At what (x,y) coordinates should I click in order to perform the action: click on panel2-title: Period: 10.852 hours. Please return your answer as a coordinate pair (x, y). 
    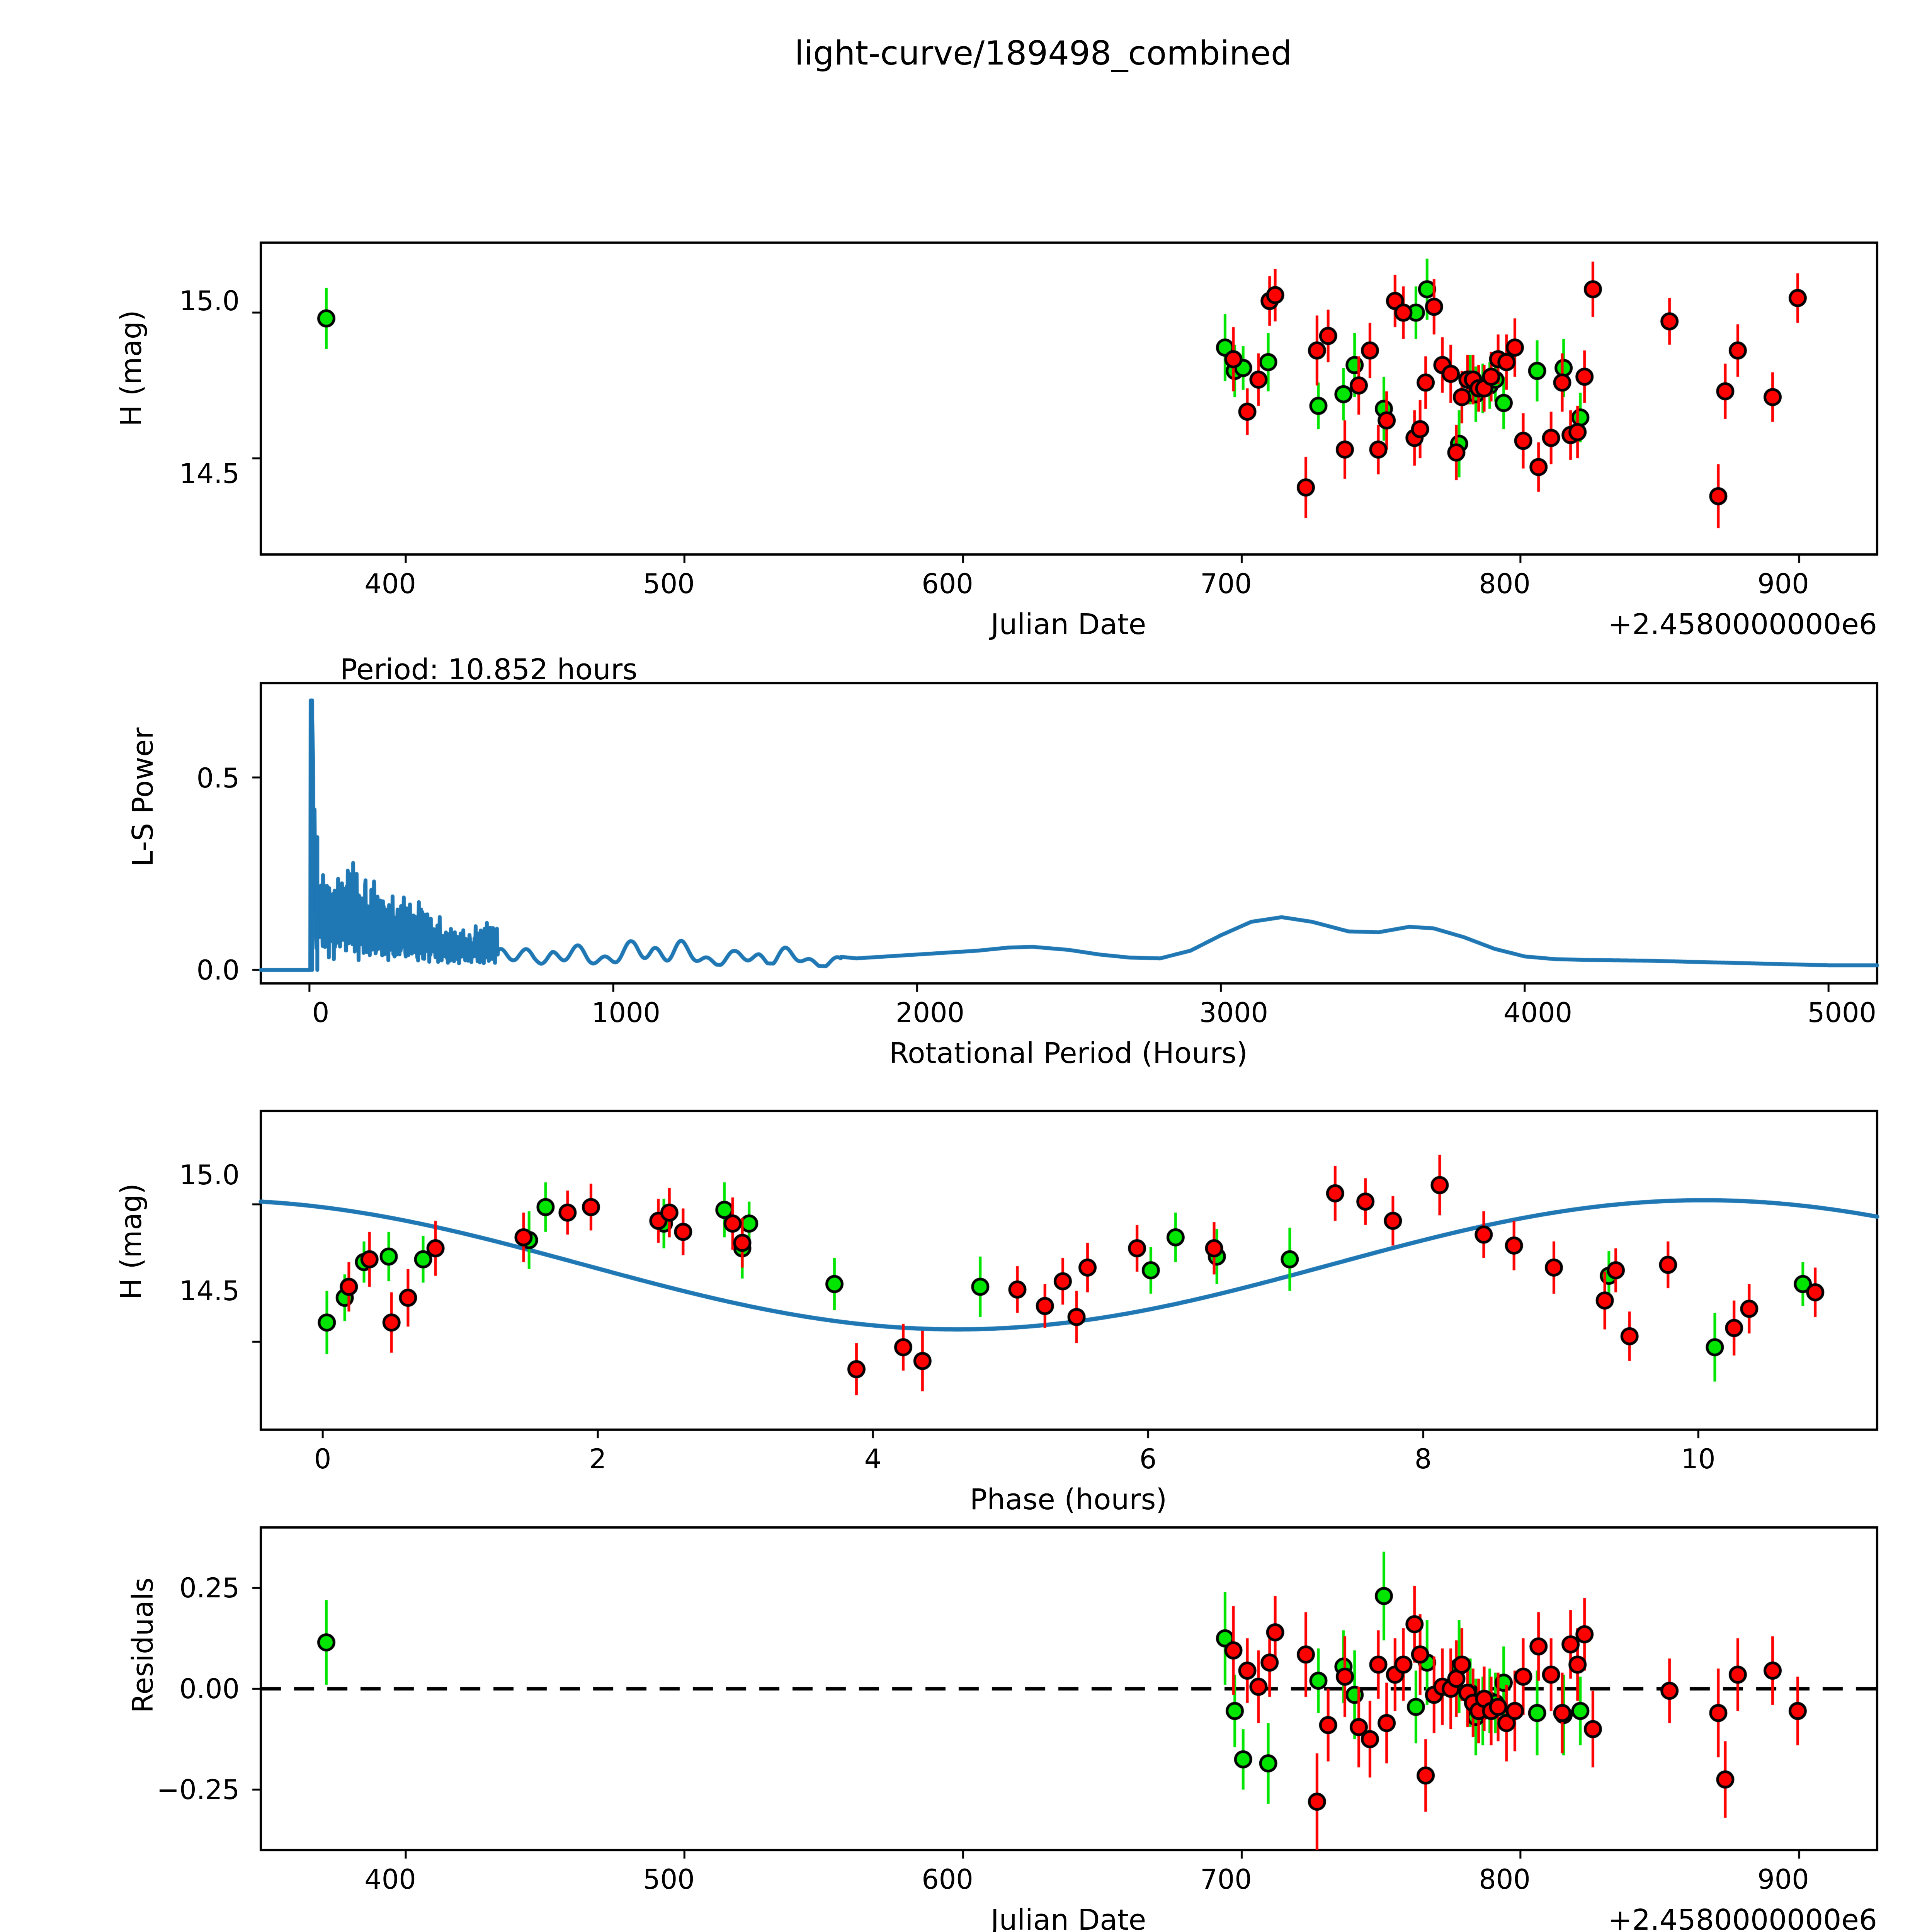
    Looking at the image, I should click on (489, 670).